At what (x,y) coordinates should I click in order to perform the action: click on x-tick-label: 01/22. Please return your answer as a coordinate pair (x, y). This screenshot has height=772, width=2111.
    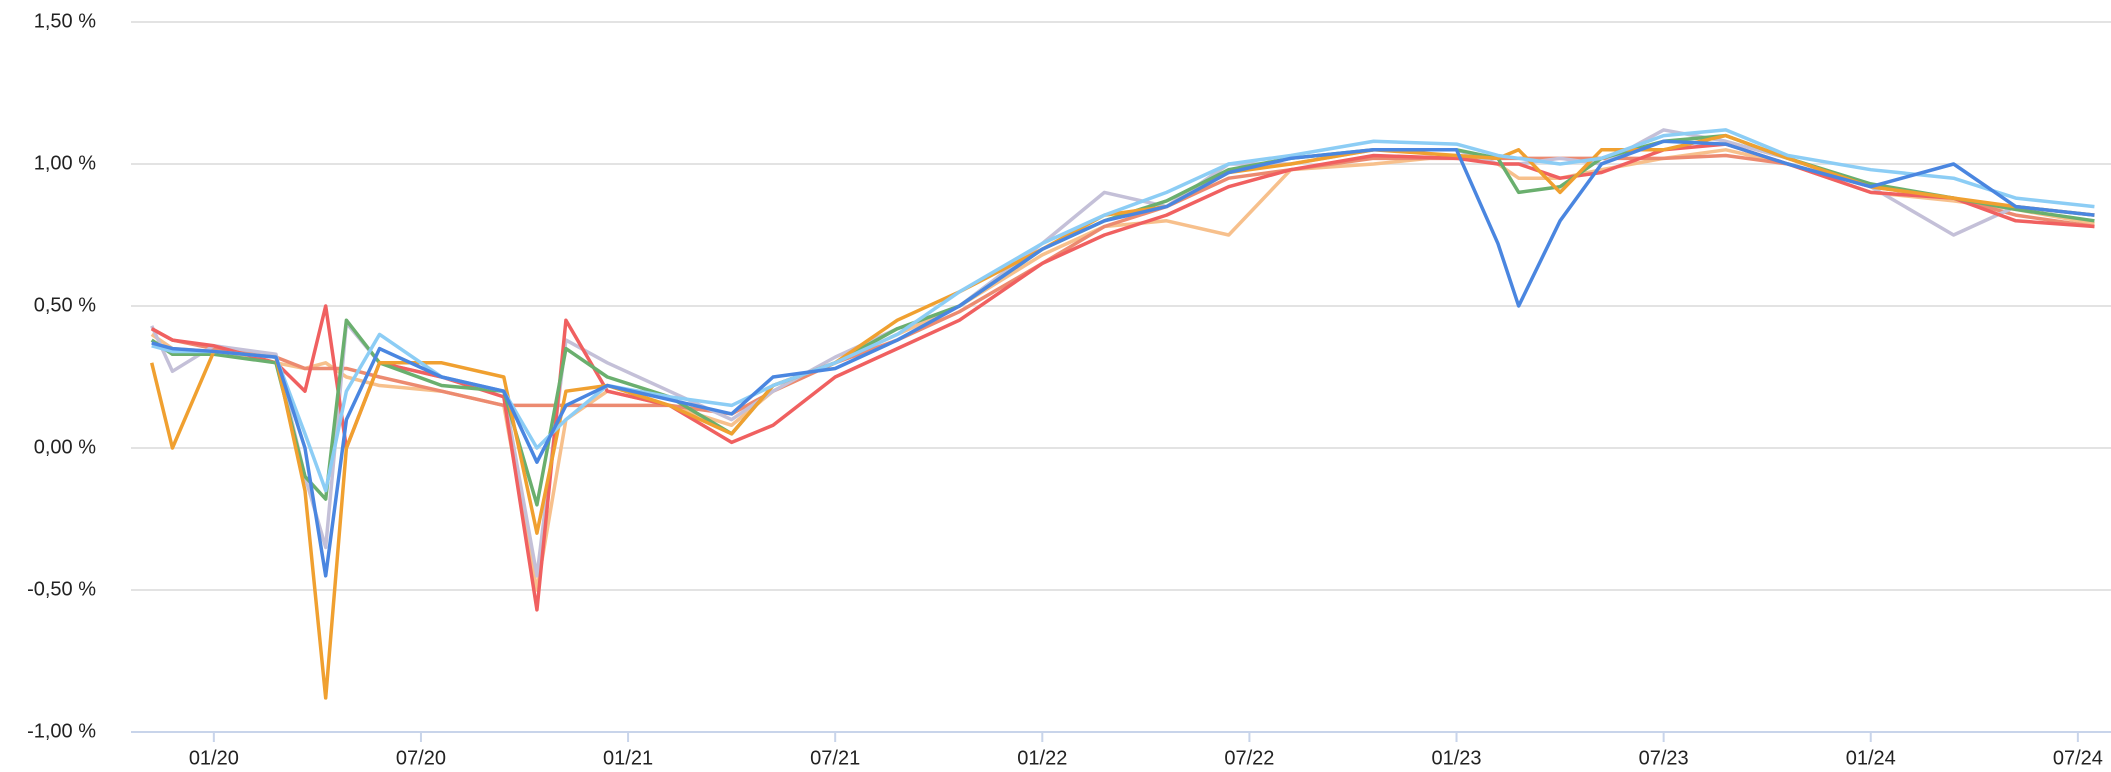
    Looking at the image, I should click on (1042, 758).